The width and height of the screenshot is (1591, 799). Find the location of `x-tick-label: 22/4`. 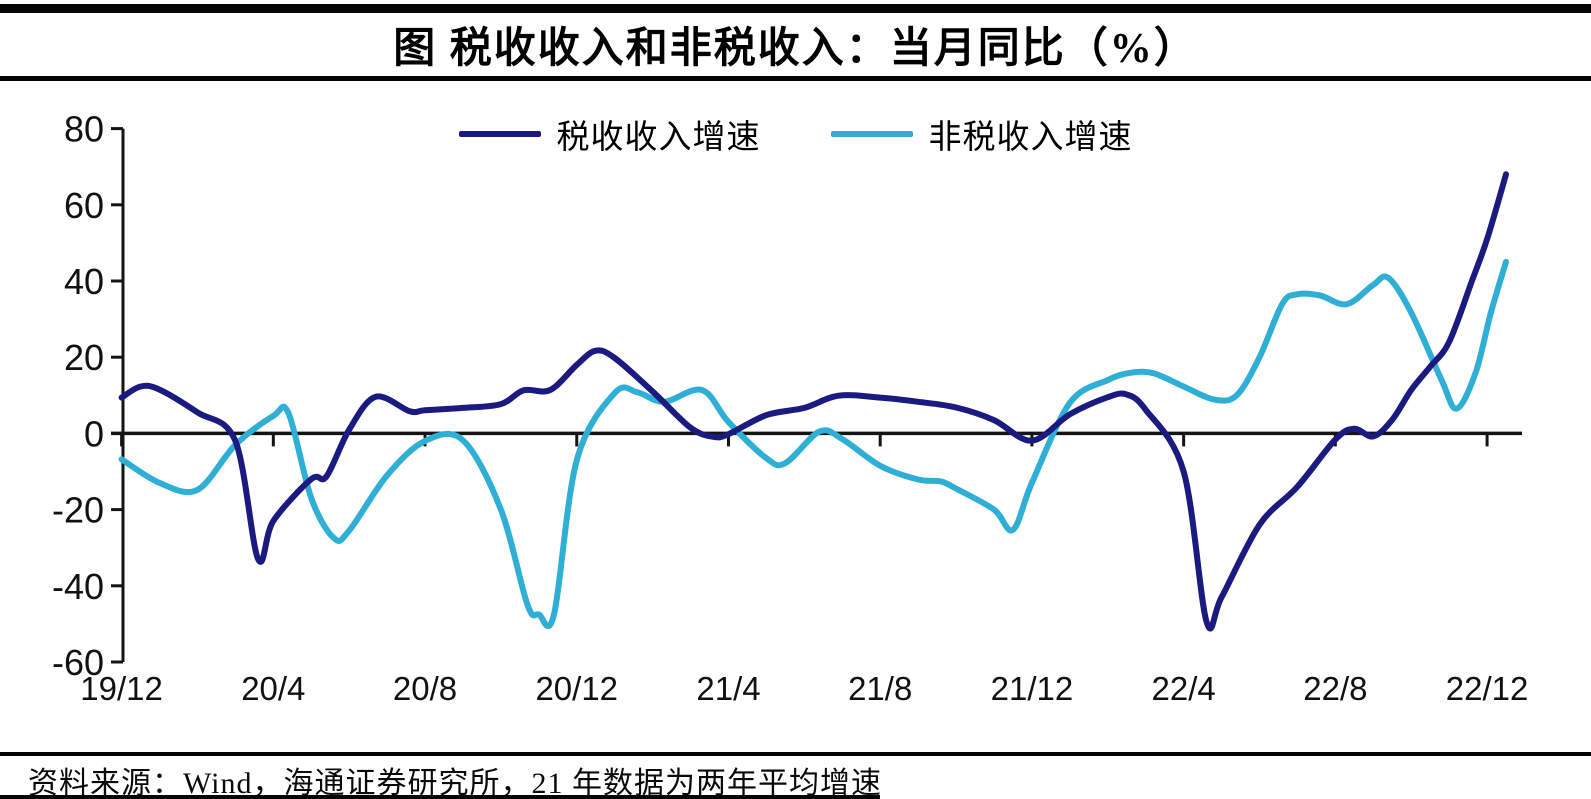

x-tick-label: 22/4 is located at coordinates (1184, 688).